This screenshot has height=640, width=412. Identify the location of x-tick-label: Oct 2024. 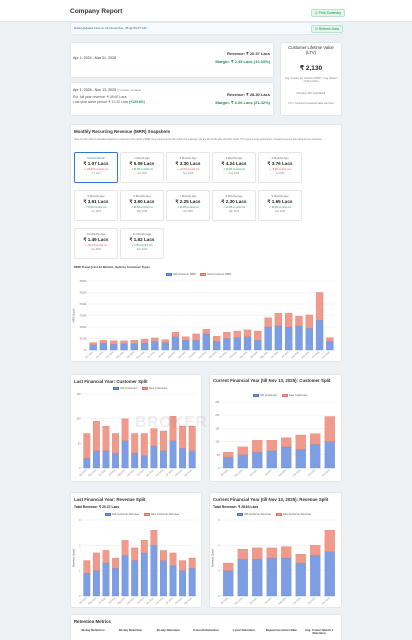
(140, 600).